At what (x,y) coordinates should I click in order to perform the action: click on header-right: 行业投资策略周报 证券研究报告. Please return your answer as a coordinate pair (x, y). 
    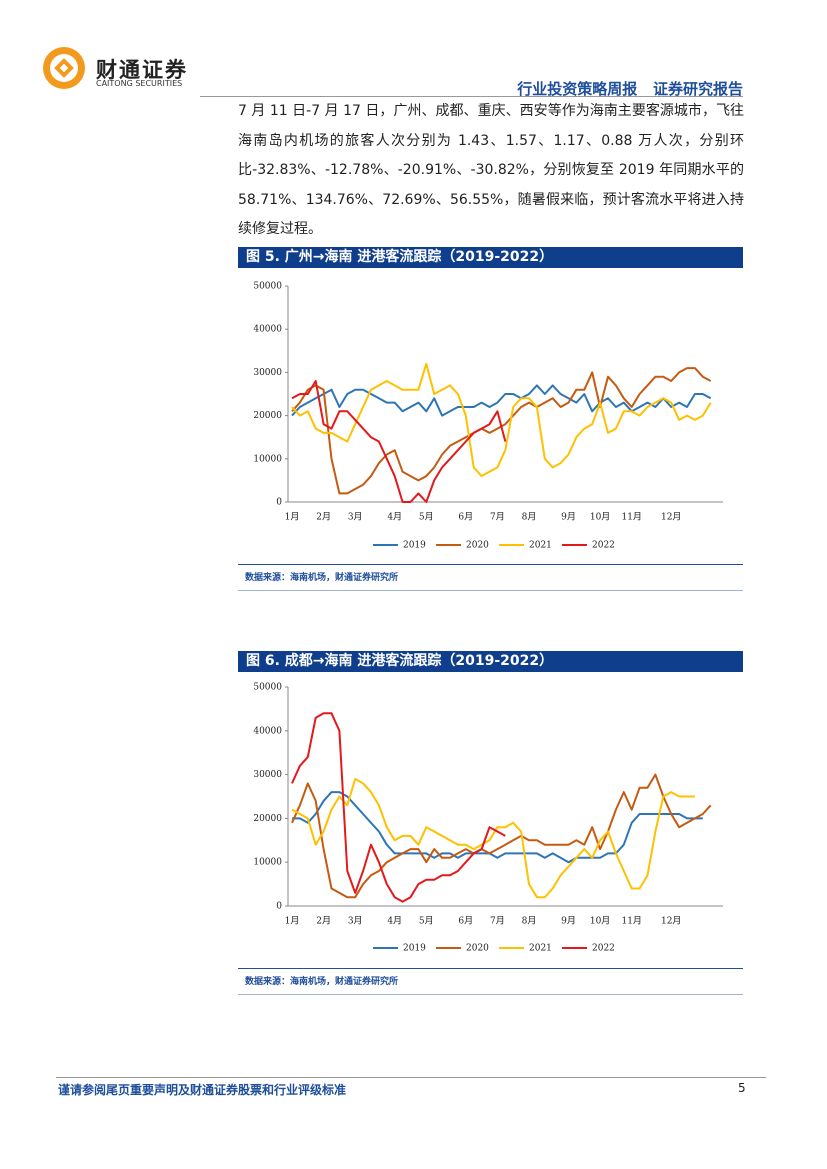
    Looking at the image, I should click on (630, 88).